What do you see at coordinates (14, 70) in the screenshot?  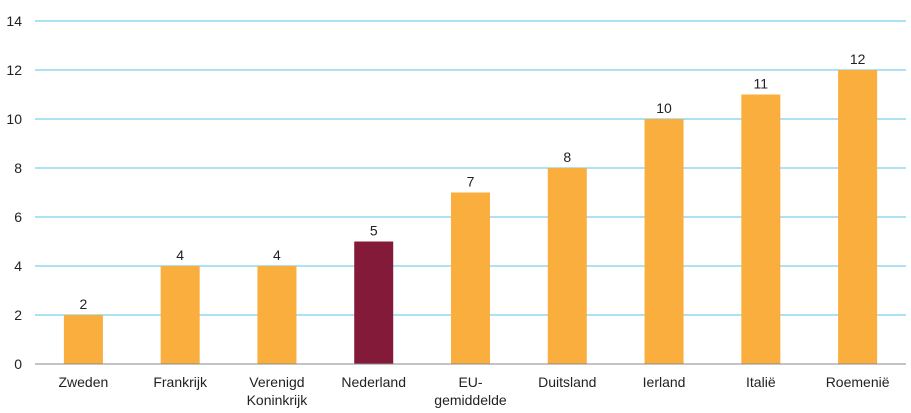 I see `y-tick-label: 12` at bounding box center [14, 70].